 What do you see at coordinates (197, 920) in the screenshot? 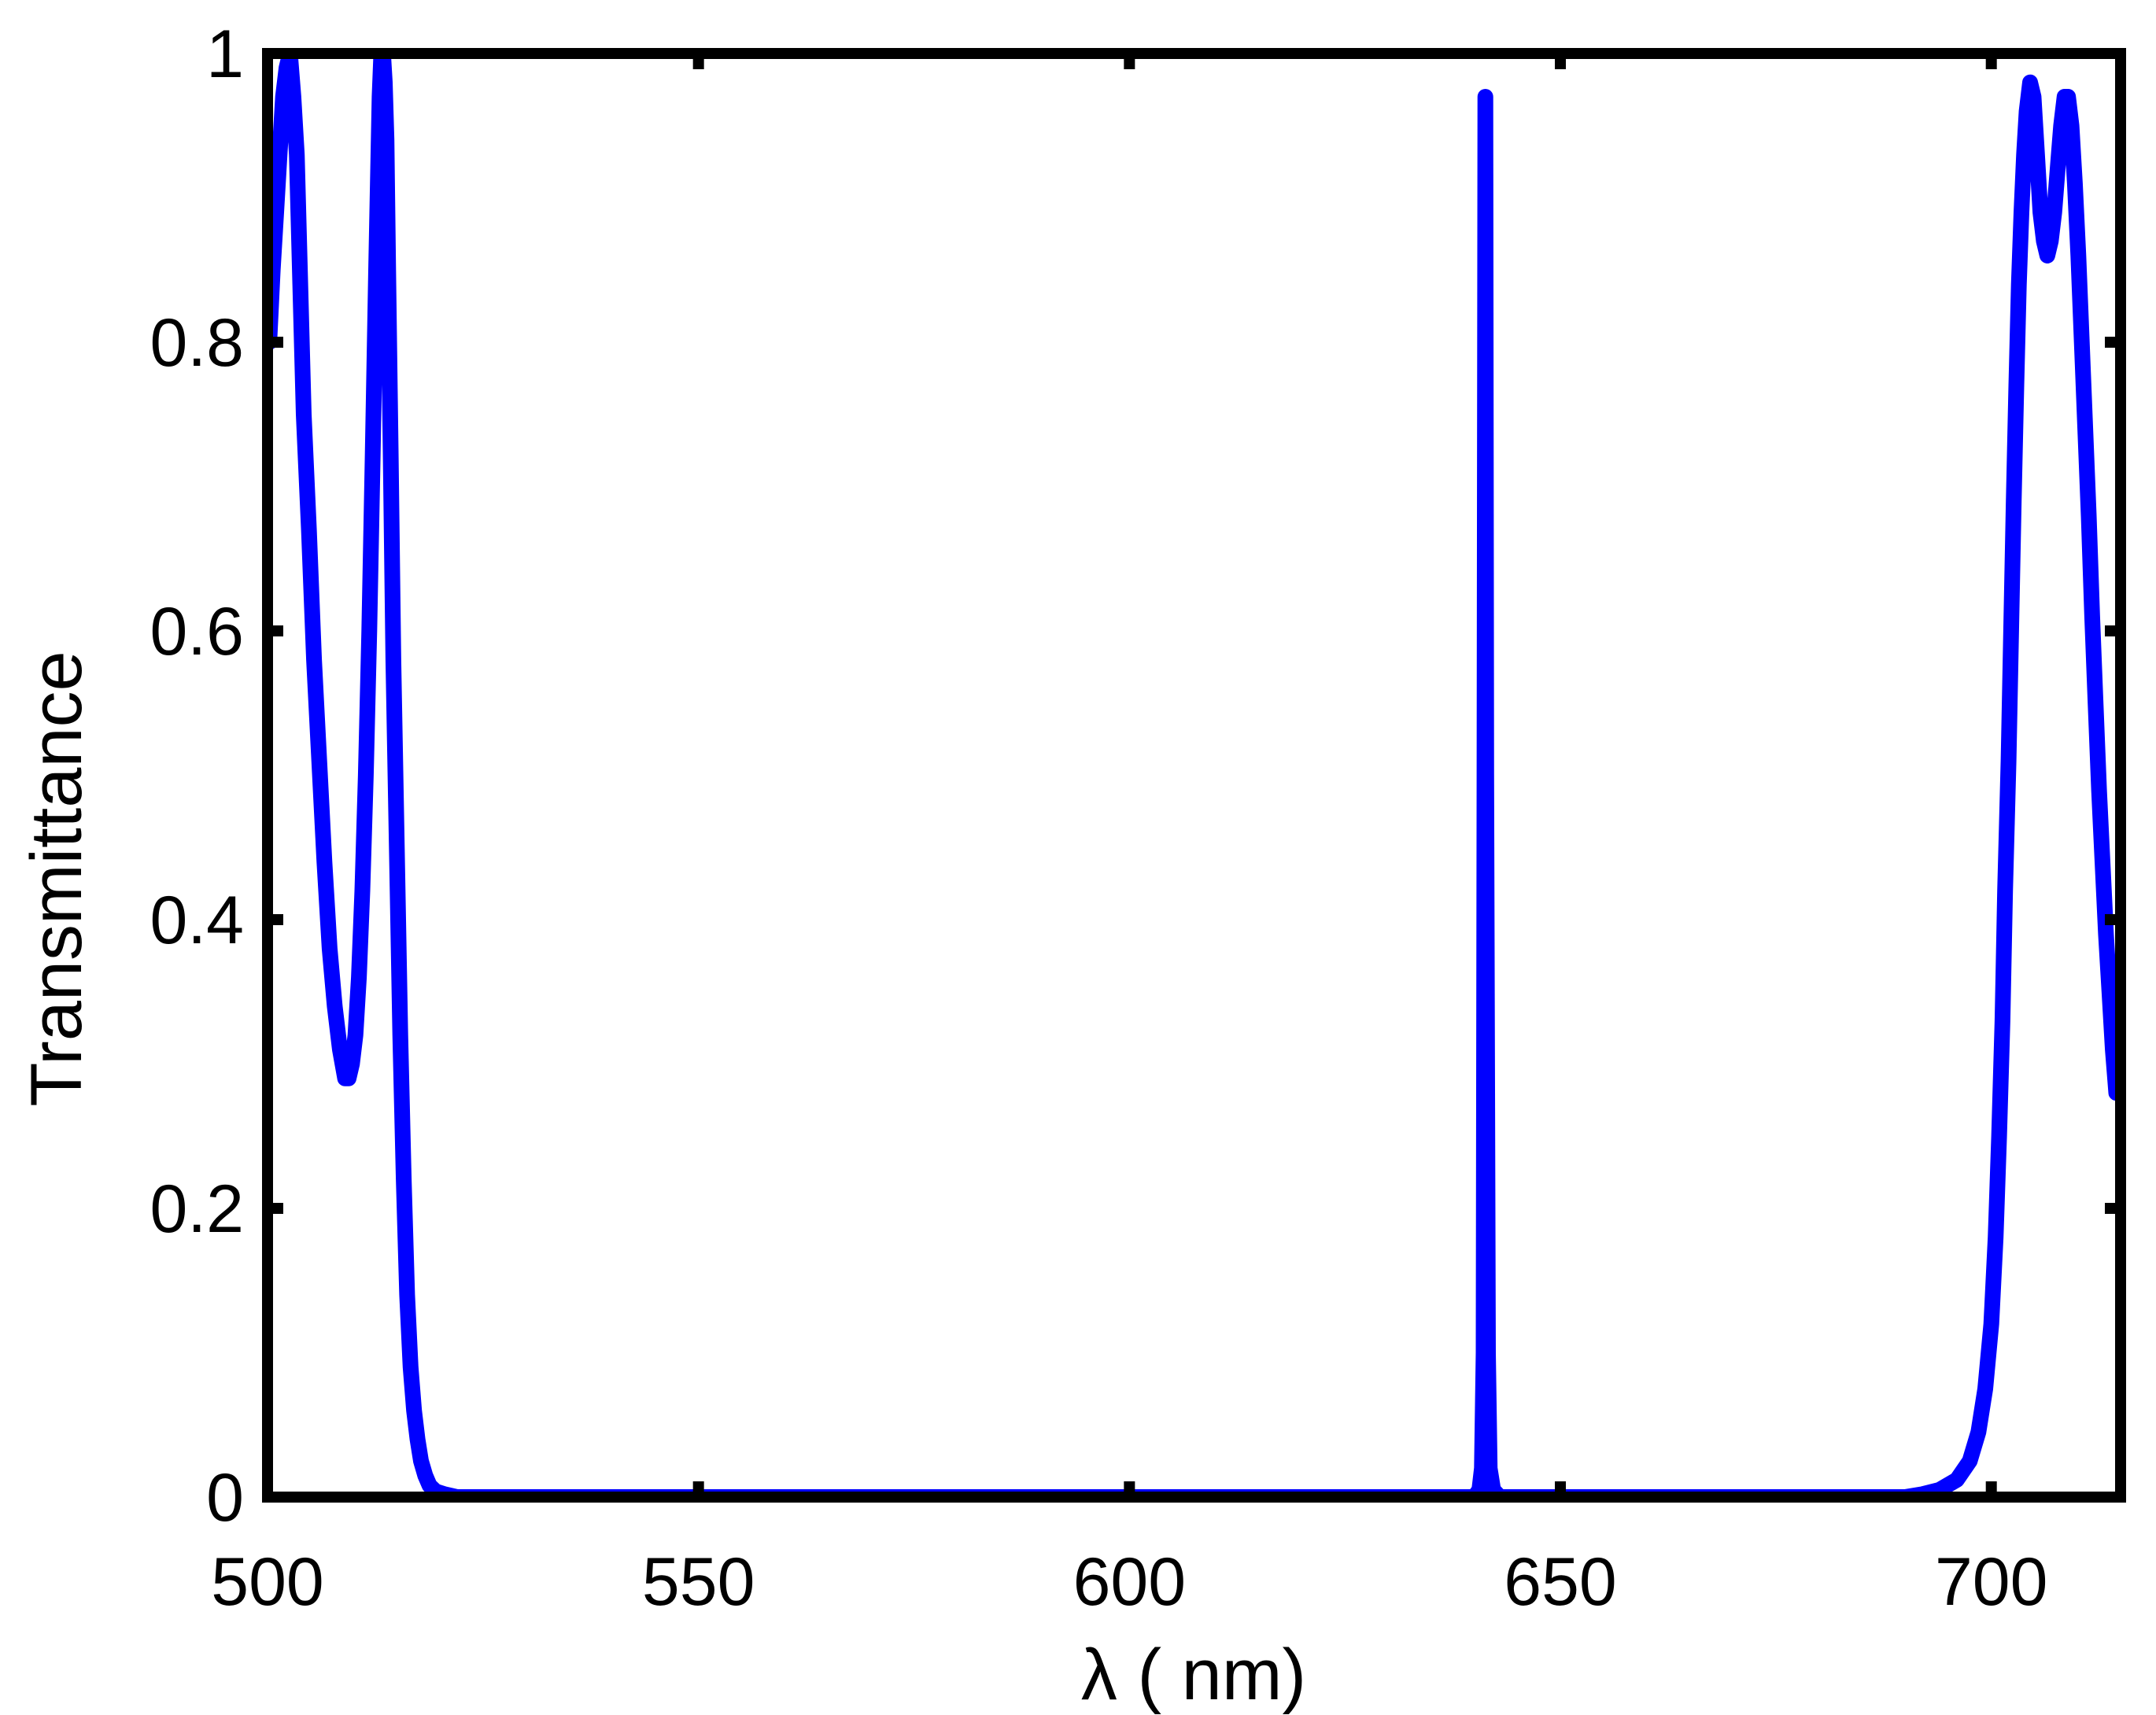
I see `y-tick-label: 0.4` at bounding box center [197, 920].